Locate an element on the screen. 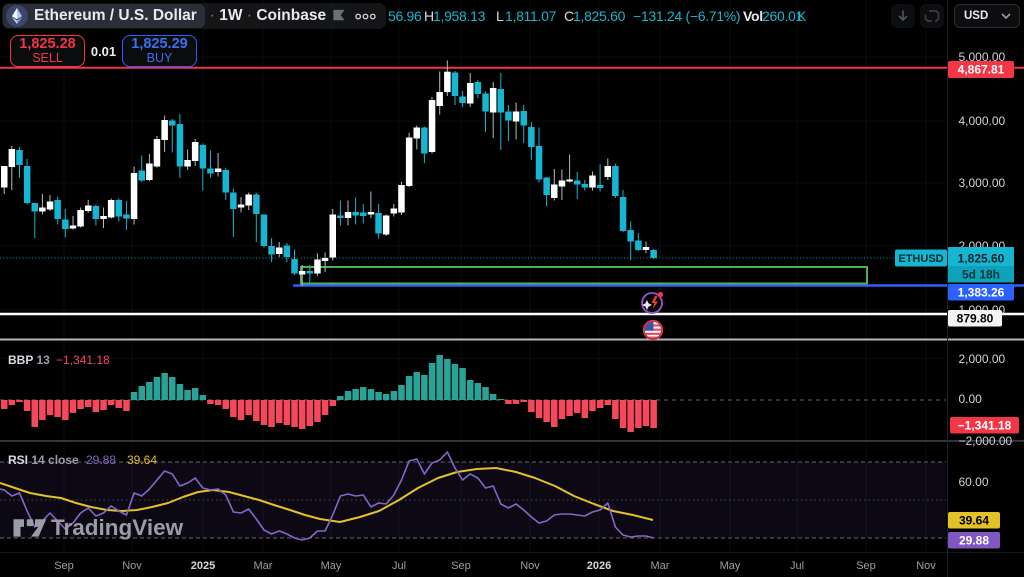 Image resolution: width=1024 pixels, height=577 pixels. svg-text: 0.00 is located at coordinates (971, 399).